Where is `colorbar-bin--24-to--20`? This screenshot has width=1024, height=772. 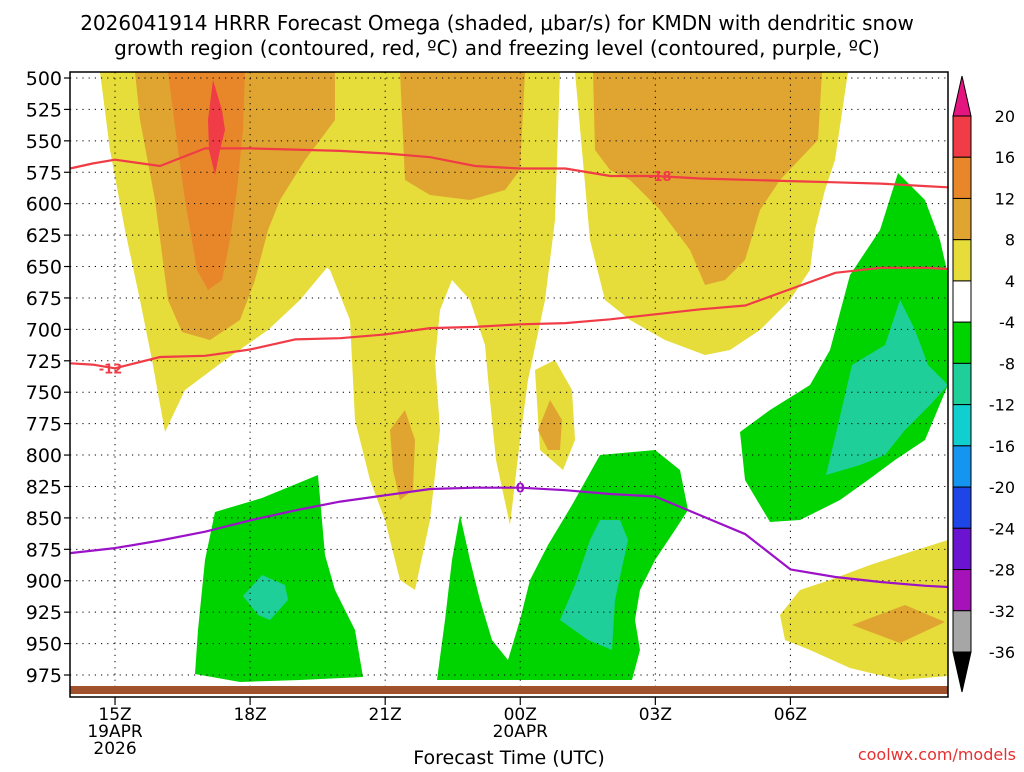
colorbar-bin--24-to--20 is located at coordinates (962, 507).